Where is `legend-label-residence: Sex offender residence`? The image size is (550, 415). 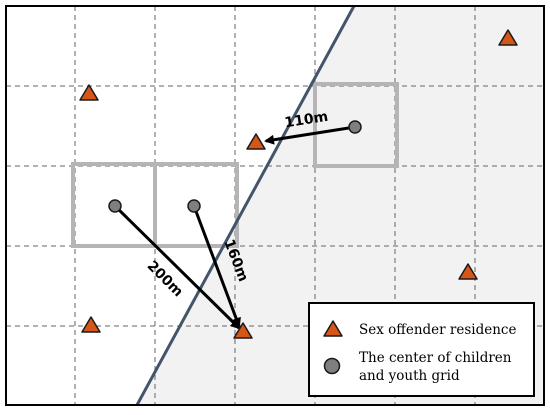 legend-label-residence: Sex offender residence is located at coordinates (438, 330).